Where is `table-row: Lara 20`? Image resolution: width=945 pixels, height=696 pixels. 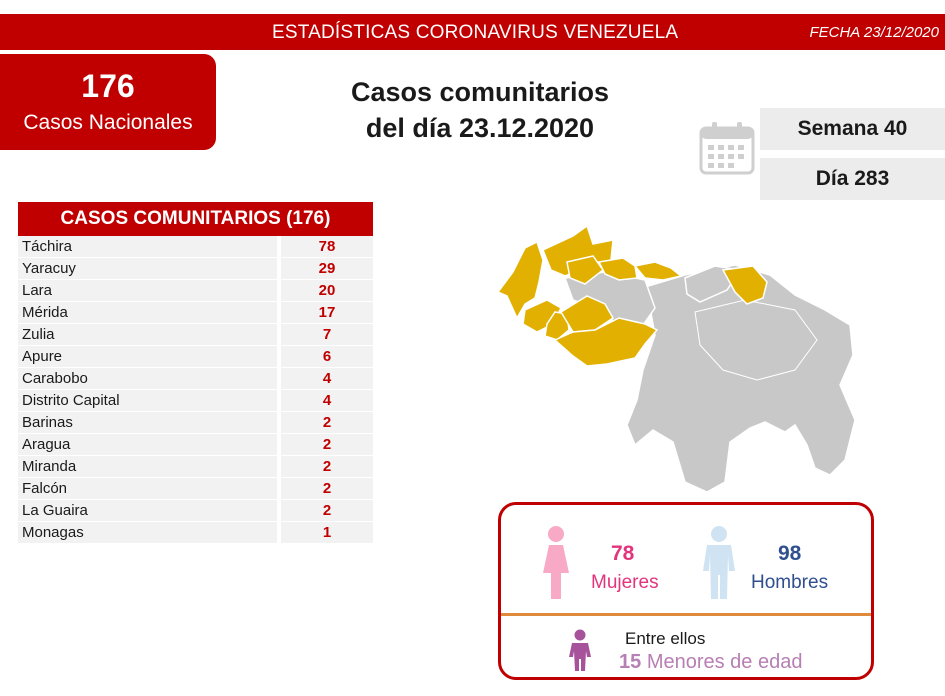 table-row: Lara 20 is located at coordinates (195, 291).